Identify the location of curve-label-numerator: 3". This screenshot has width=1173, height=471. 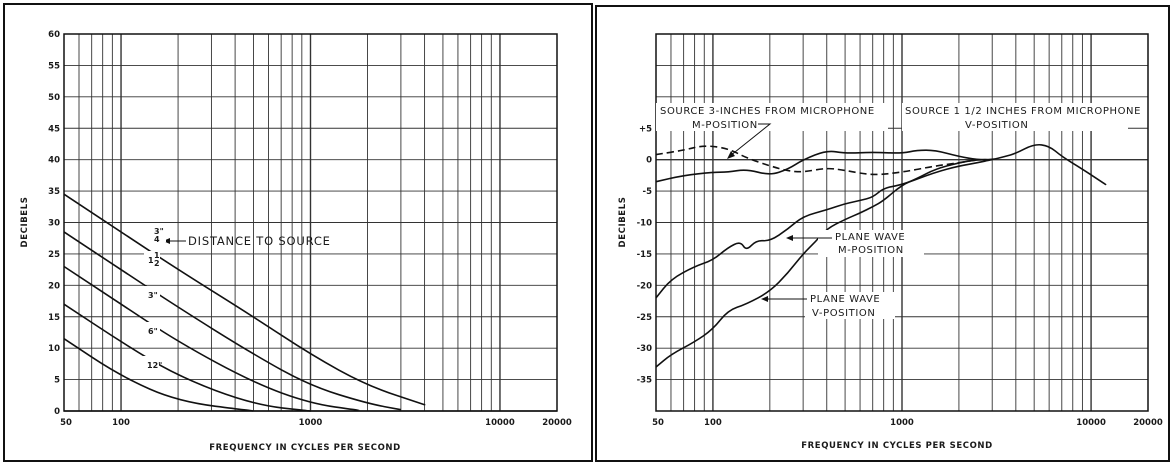
(159, 231).